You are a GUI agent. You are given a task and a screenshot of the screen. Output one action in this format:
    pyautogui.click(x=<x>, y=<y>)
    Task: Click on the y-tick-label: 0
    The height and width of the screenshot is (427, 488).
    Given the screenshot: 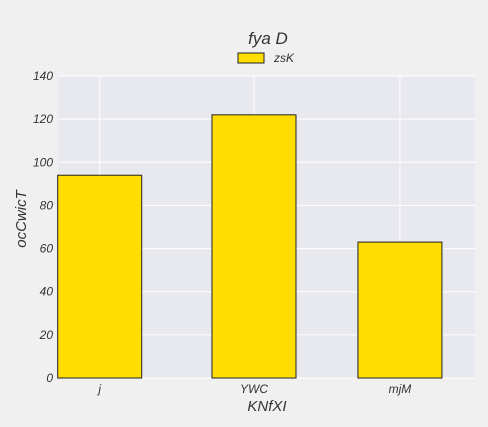 What is the action you would take?
    pyautogui.click(x=49, y=378)
    